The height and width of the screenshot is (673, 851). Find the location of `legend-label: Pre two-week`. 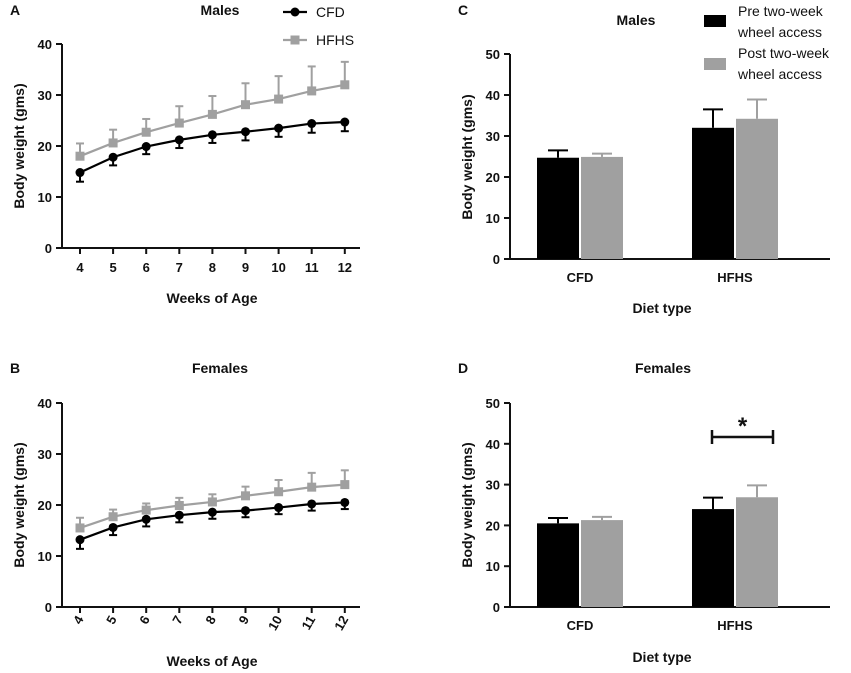

legend-label: Pre two-week is located at coordinates (781, 11).